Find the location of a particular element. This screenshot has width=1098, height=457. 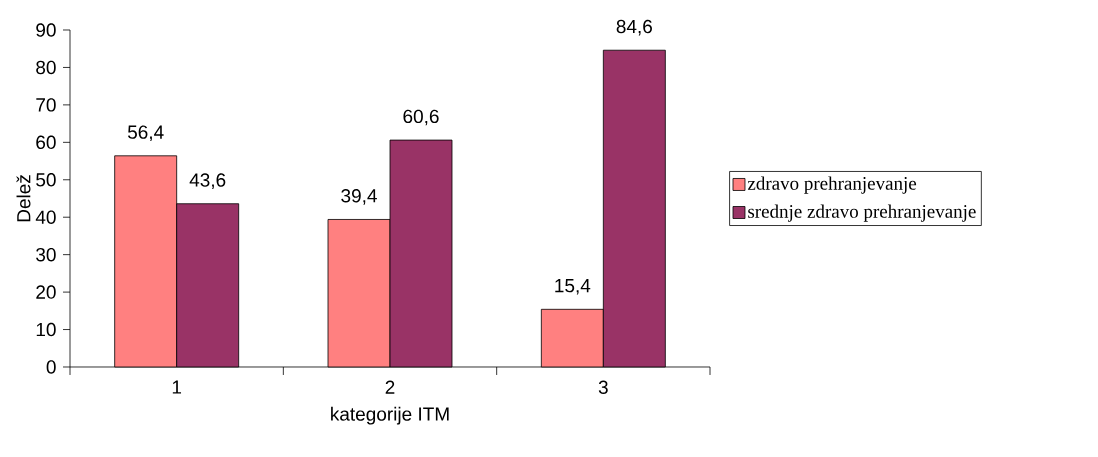

y-tick-label: 90 is located at coordinates (46, 30).